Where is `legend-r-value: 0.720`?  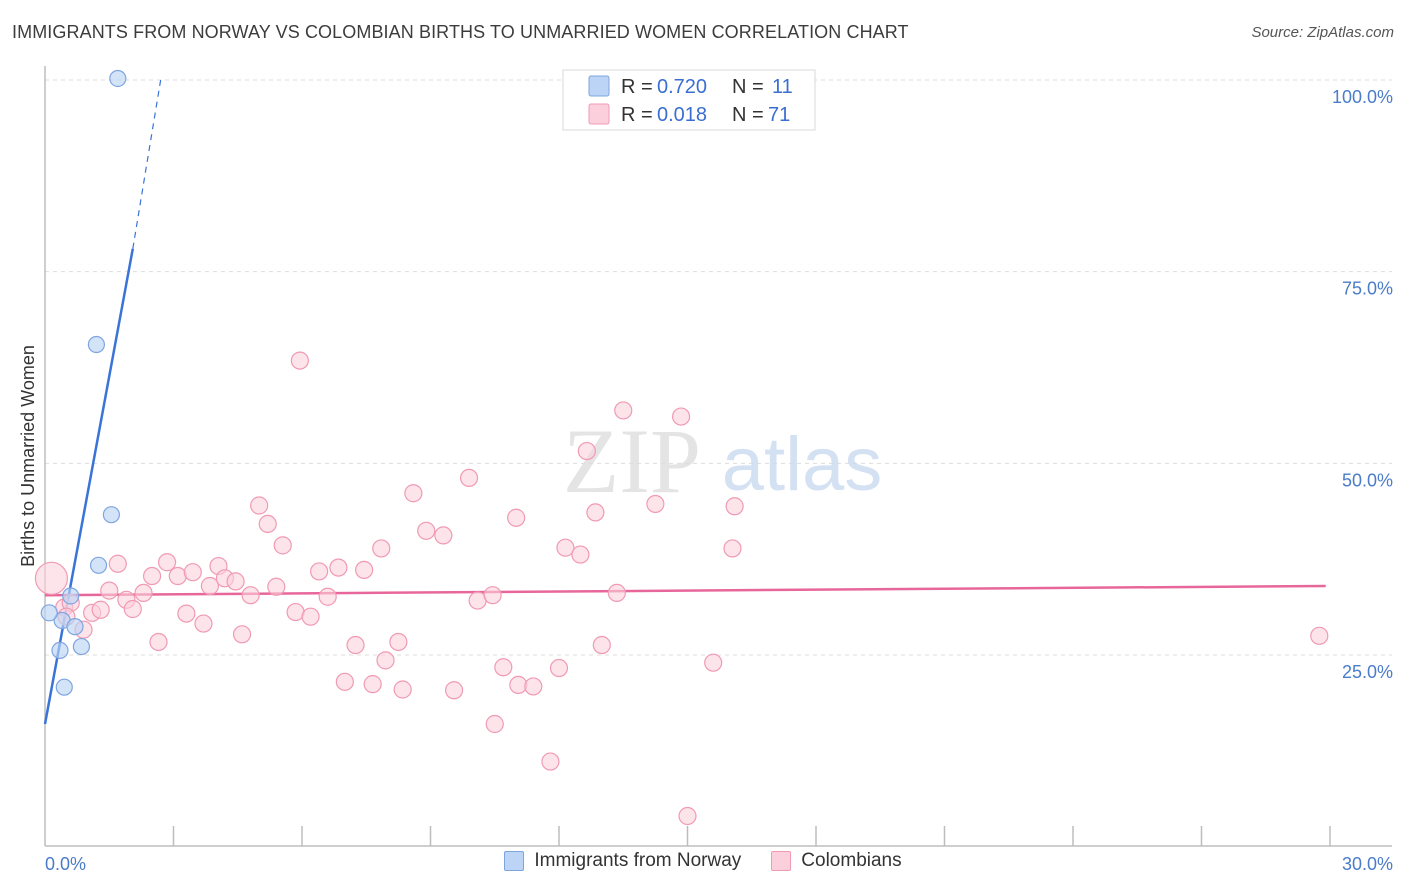 legend-r-value: 0.720 is located at coordinates (682, 87).